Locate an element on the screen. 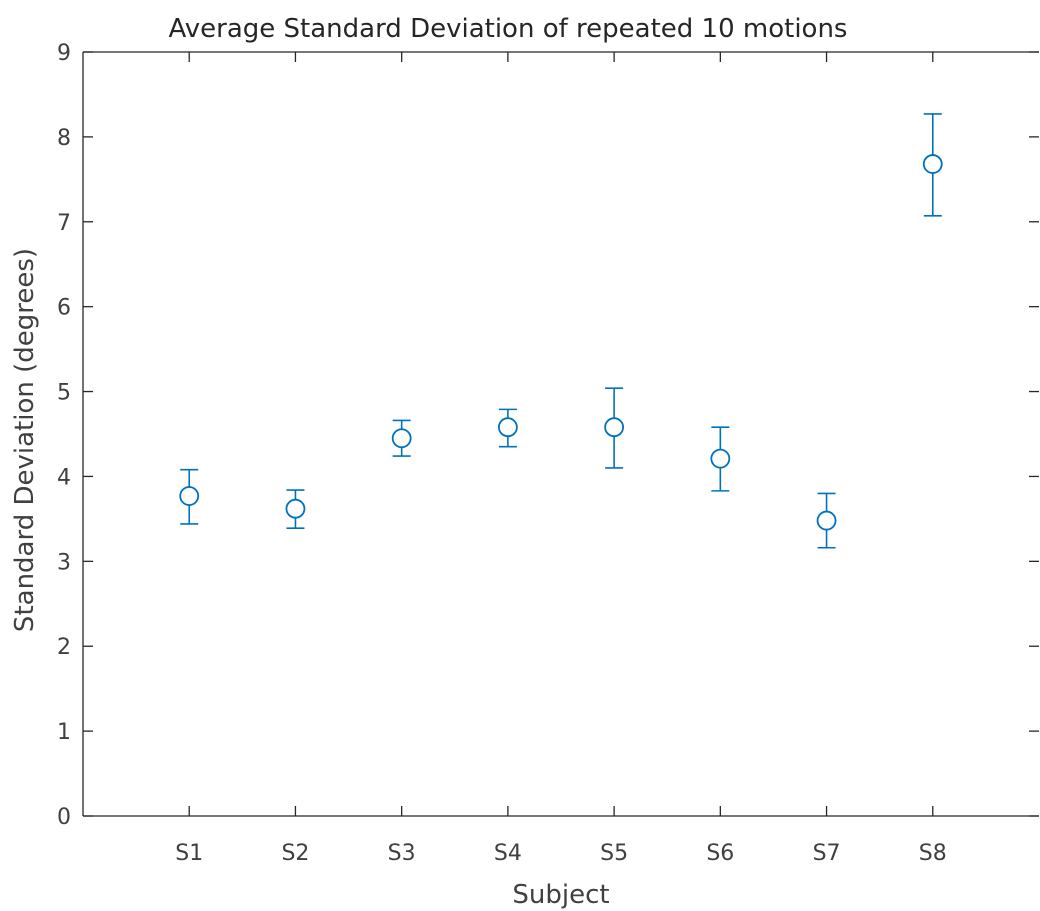 The height and width of the screenshot is (911, 1040). x-tick-label: S6 is located at coordinates (720, 853).